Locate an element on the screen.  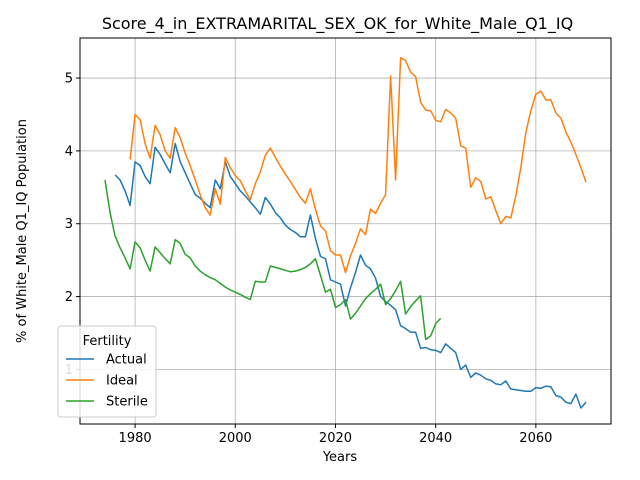
legend: Fertility Actual Ideal Sterile is located at coordinates (107, 371).